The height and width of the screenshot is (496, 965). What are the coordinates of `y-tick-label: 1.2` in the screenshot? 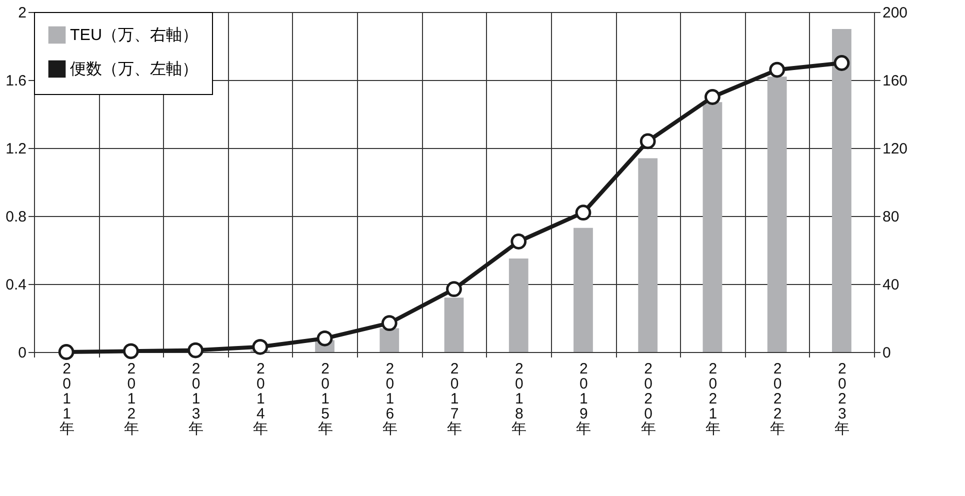 It's located at (16, 149).